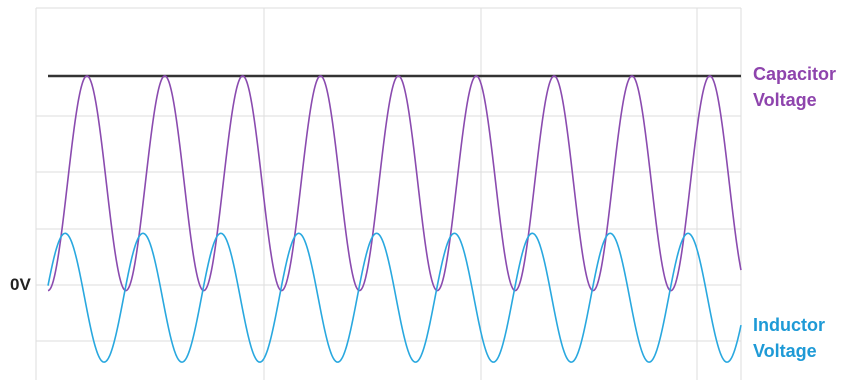 The width and height of the screenshot is (866, 381). Describe the element at coordinates (794, 74) in the screenshot. I see `series-label-capacitor-line1: Capacitor` at that location.